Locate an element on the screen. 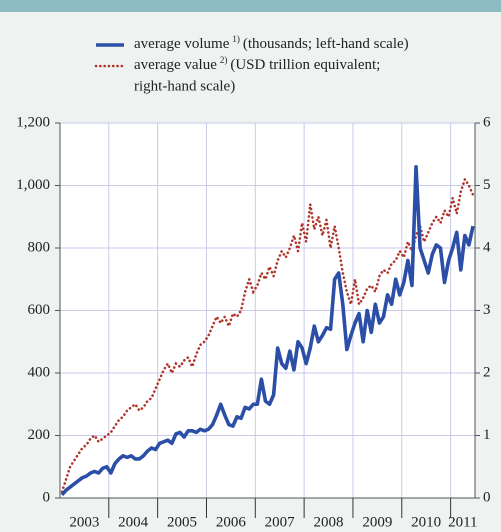 This screenshot has width=501, height=532. legend-text: (thousands; left-hand scale) is located at coordinates (326, 44).